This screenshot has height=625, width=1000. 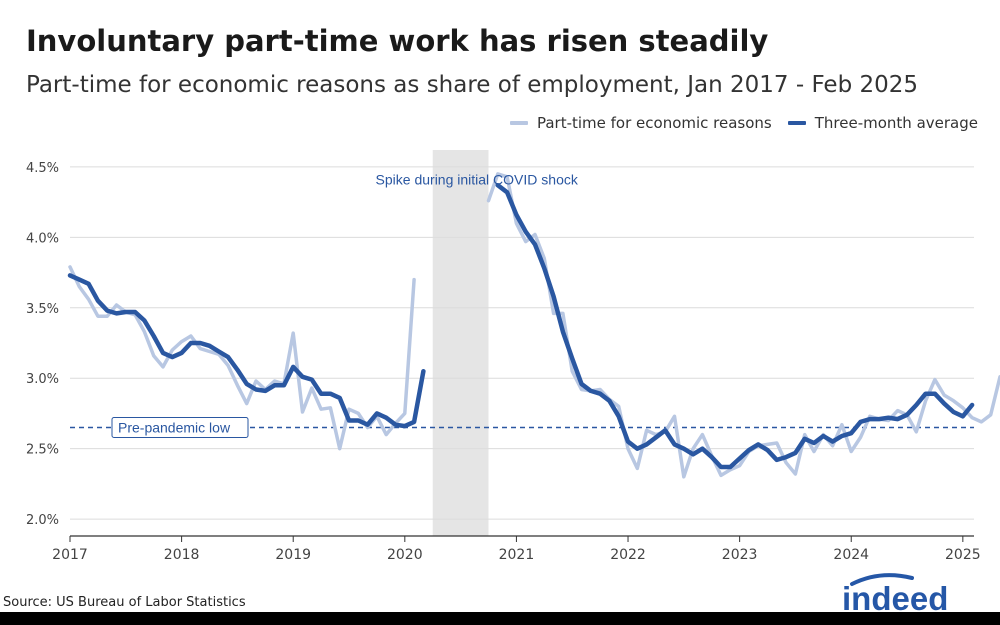 I want to click on covid-shaded-period, so click(x=460, y=343).